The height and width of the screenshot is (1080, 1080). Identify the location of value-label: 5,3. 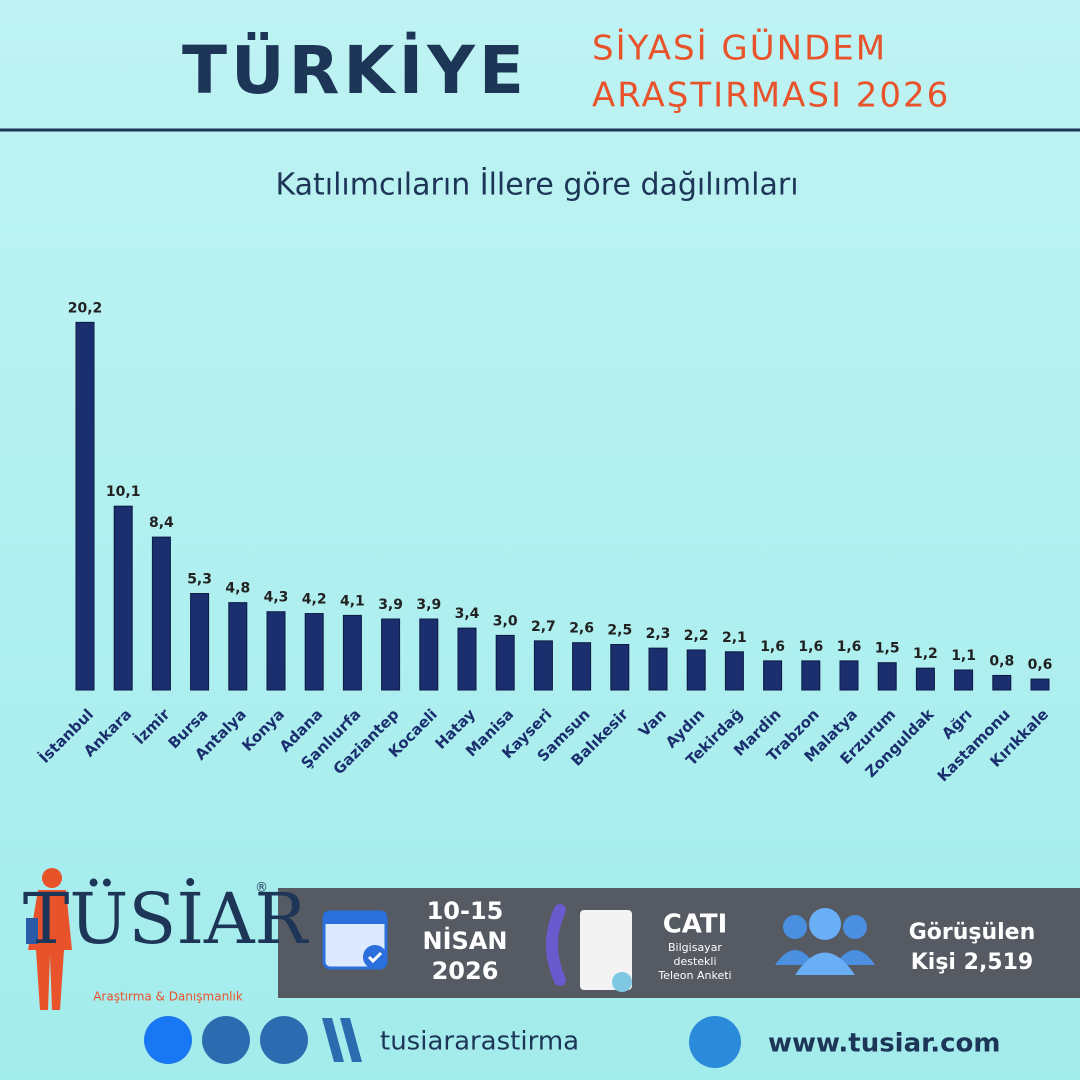
(199, 580).